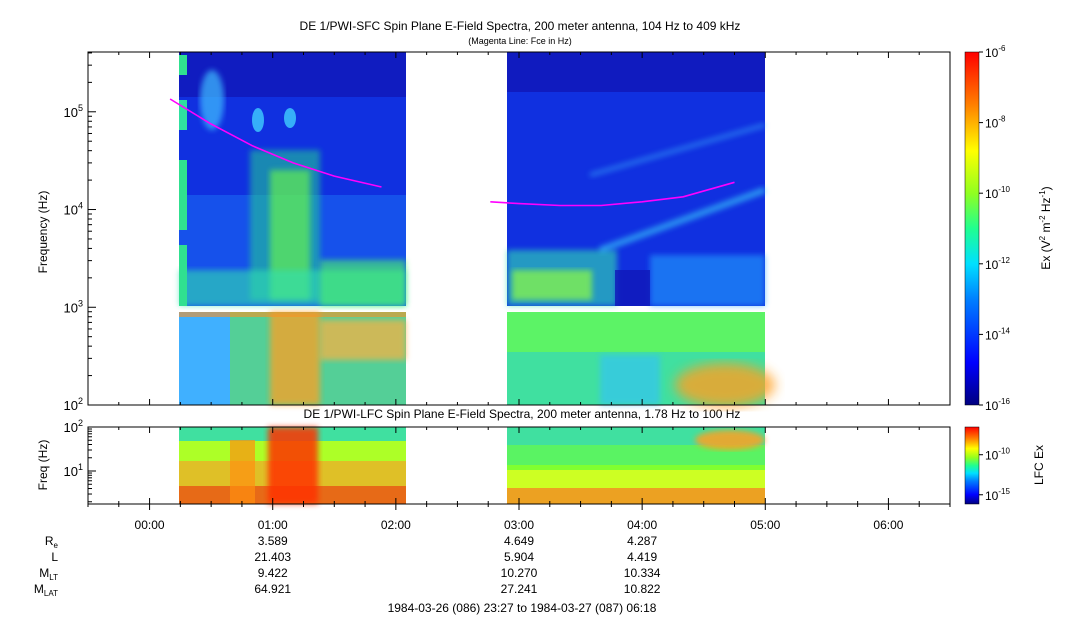 This screenshot has width=1083, height=620. What do you see at coordinates (1039, 465) in the screenshot?
I see `lfc-colorbar-label: LFC Ex` at bounding box center [1039, 465].